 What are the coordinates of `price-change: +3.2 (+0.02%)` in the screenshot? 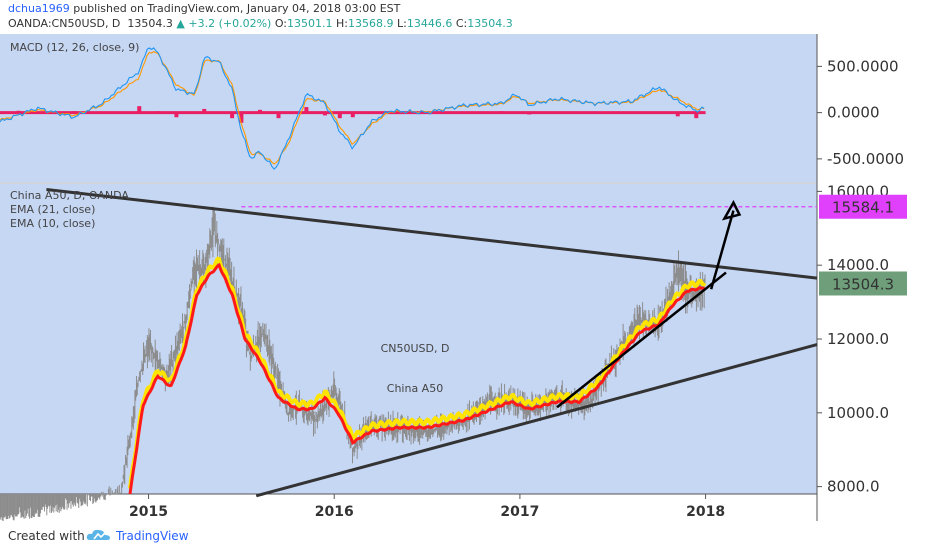 It's located at (230, 23).